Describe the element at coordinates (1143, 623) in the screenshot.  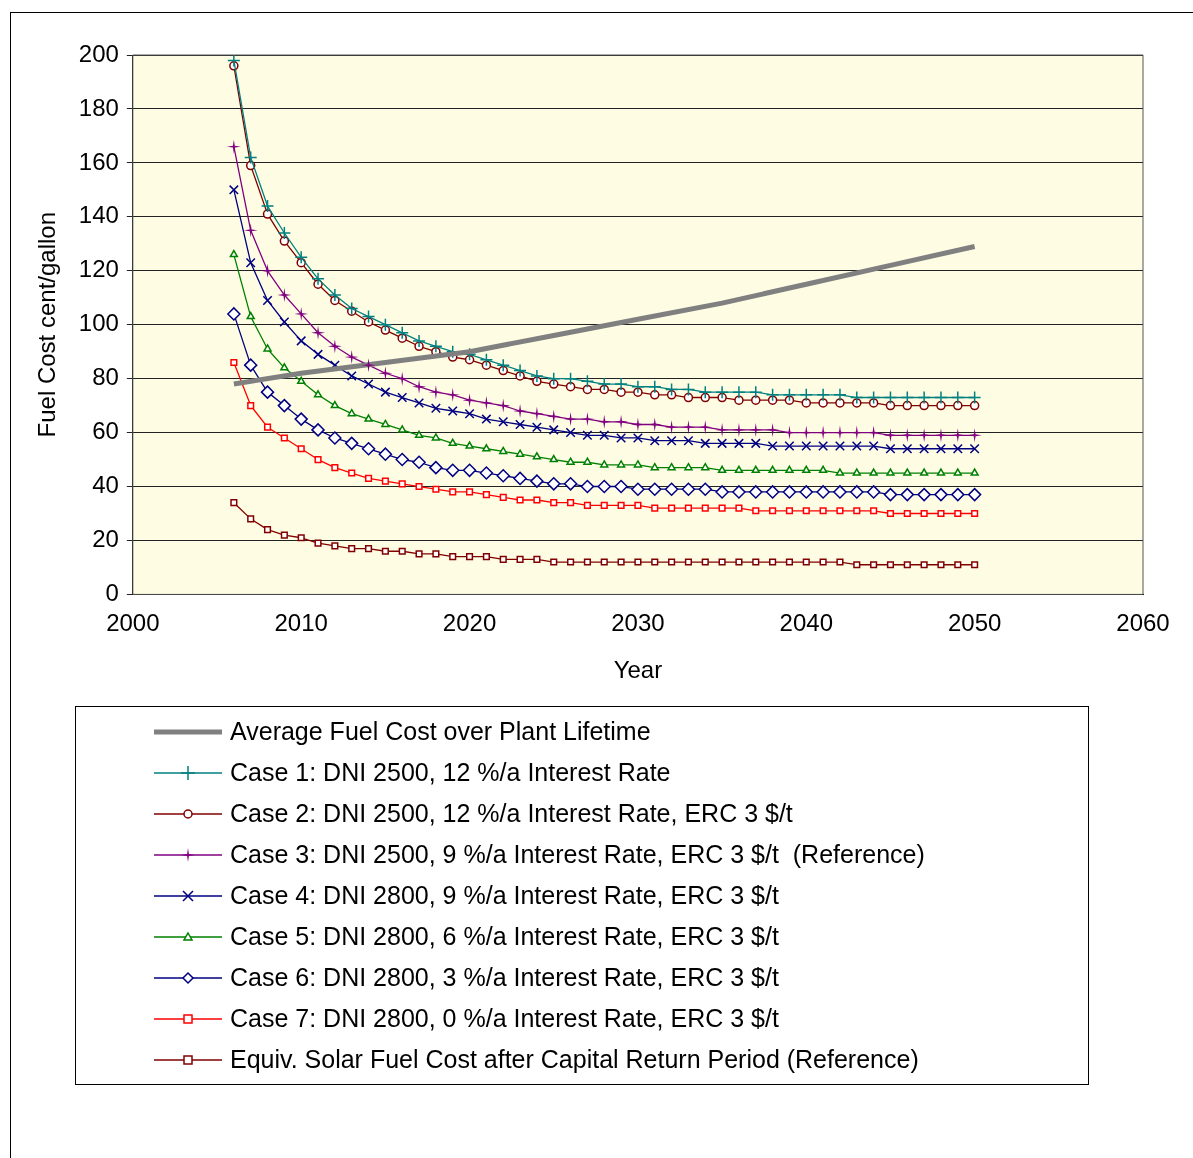
I see `x-tick-label: 2060` at that location.